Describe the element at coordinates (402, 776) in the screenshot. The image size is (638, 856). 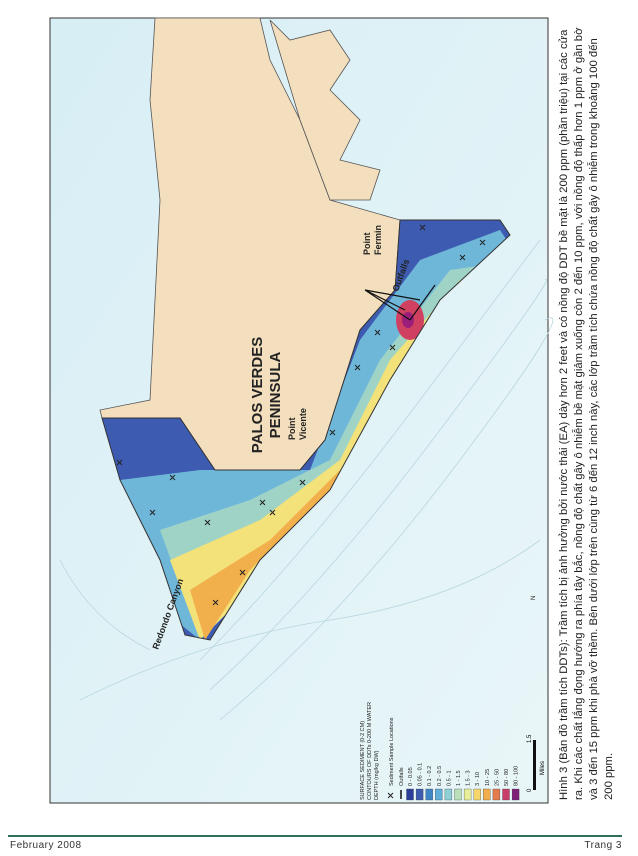
I see `legend-label: Outfalls` at that location.